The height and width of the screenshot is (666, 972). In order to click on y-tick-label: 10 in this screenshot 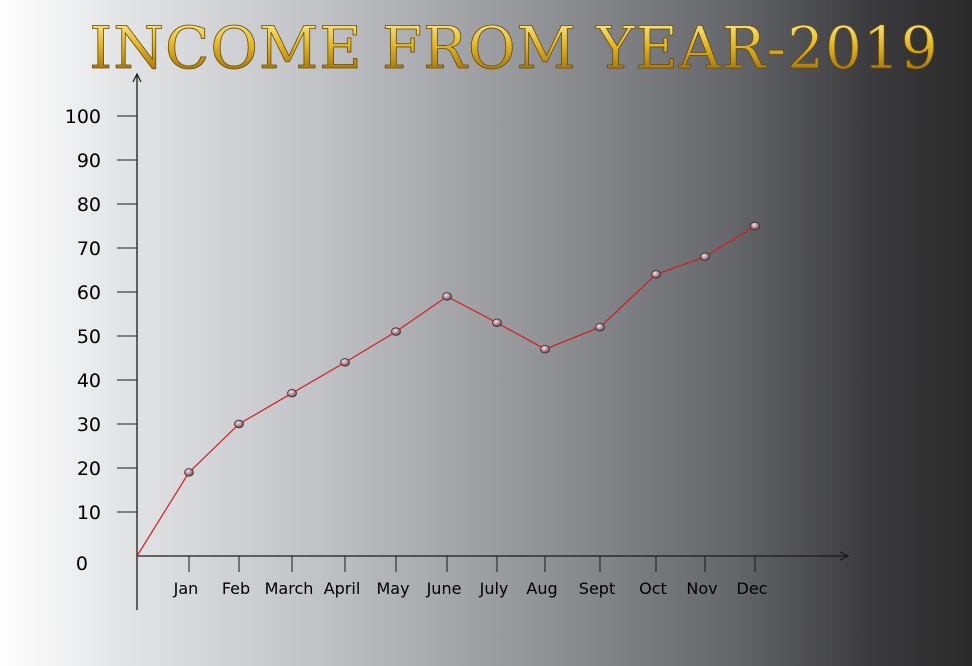, I will do `click(89, 513)`.